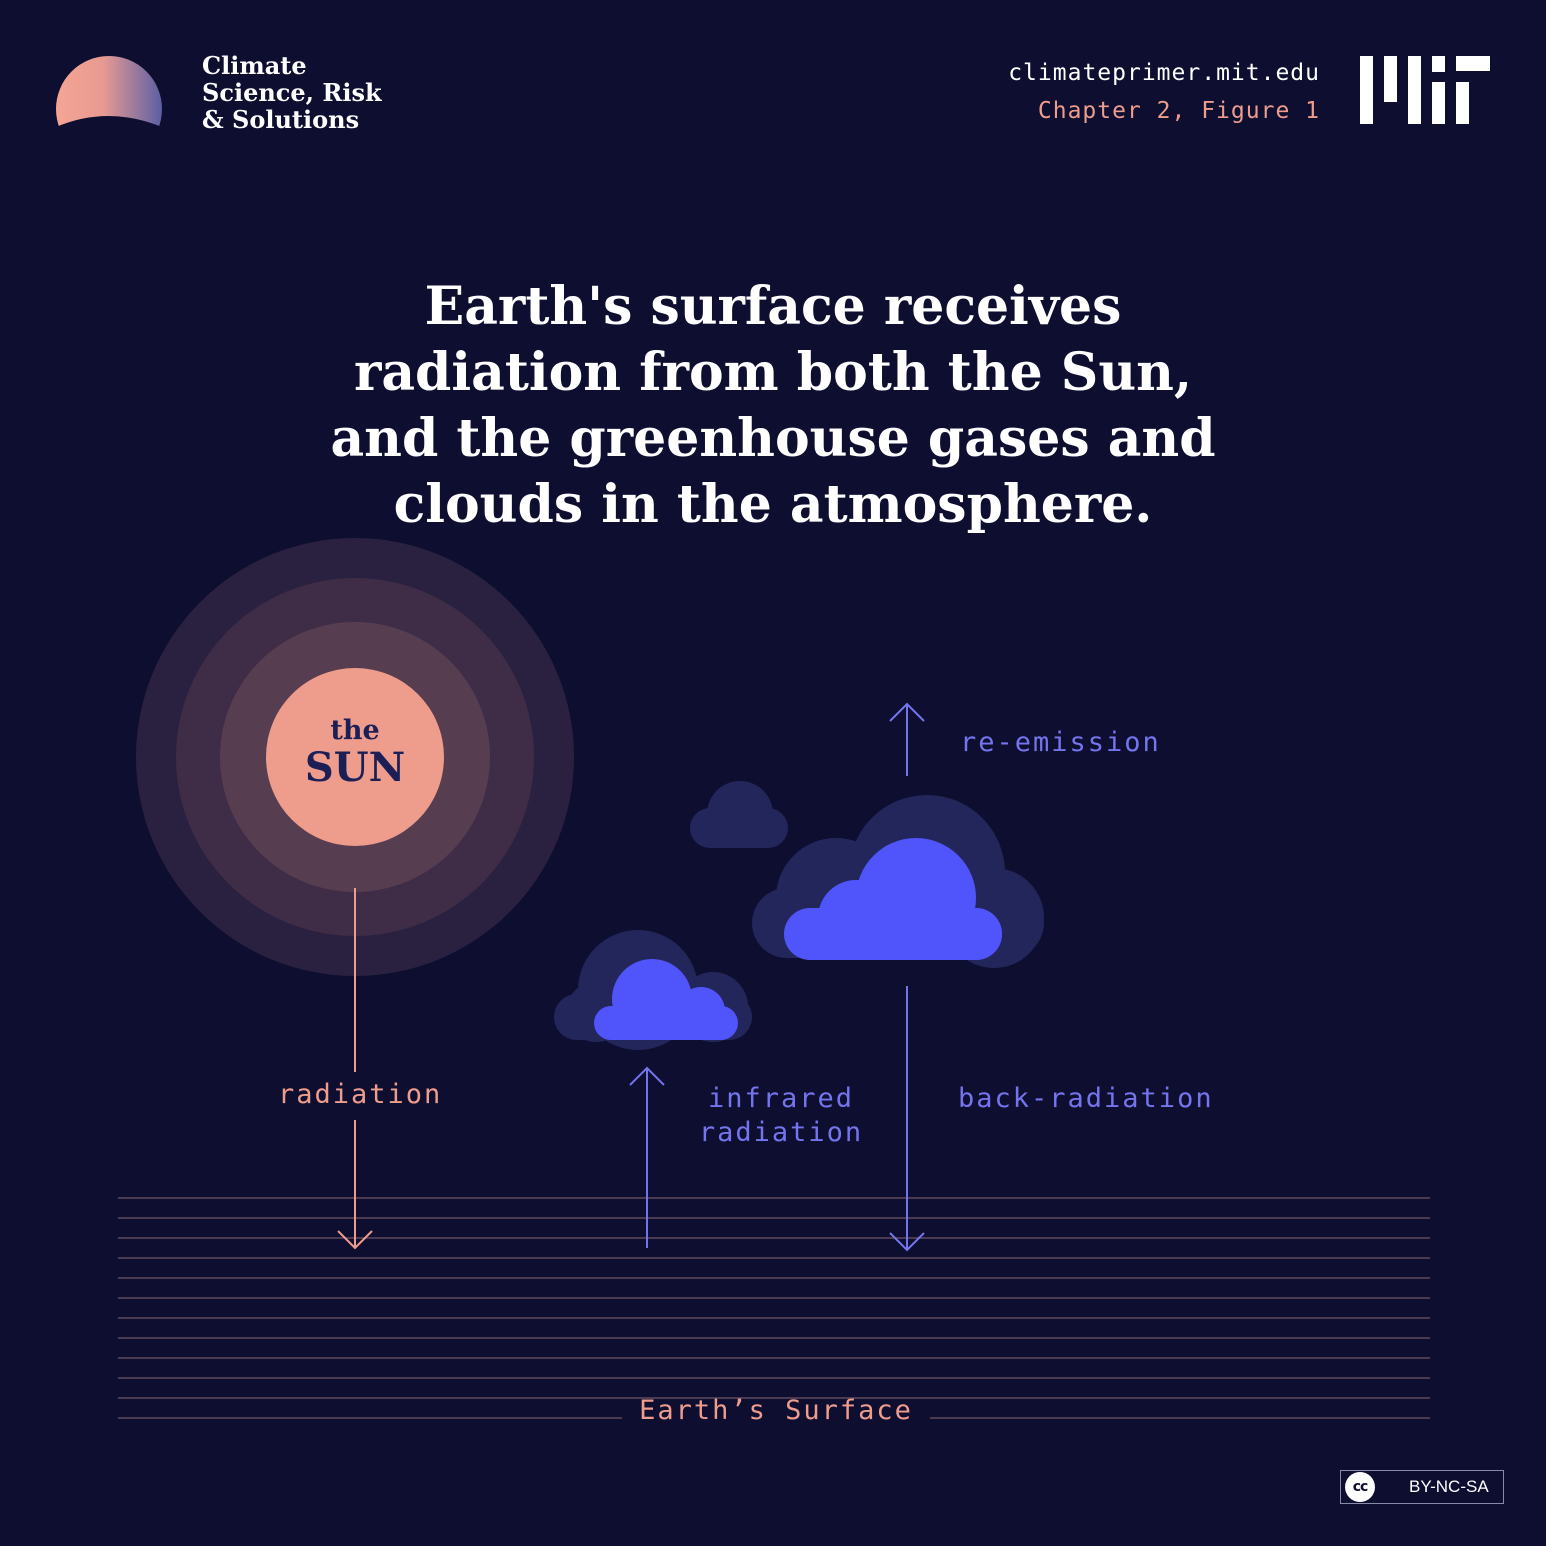 This screenshot has height=1546, width=1546. I want to click on creative-commons-icon: cc, so click(1360, 1487).